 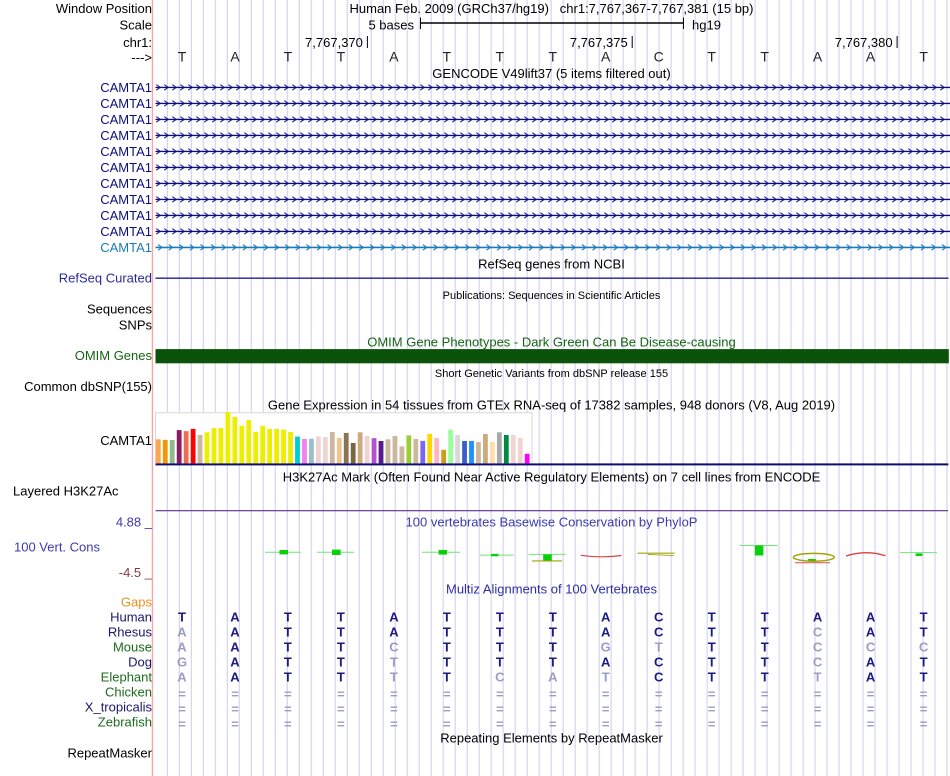 What do you see at coordinates (706, 25) in the screenshot?
I see `svg-text: hg19` at bounding box center [706, 25].